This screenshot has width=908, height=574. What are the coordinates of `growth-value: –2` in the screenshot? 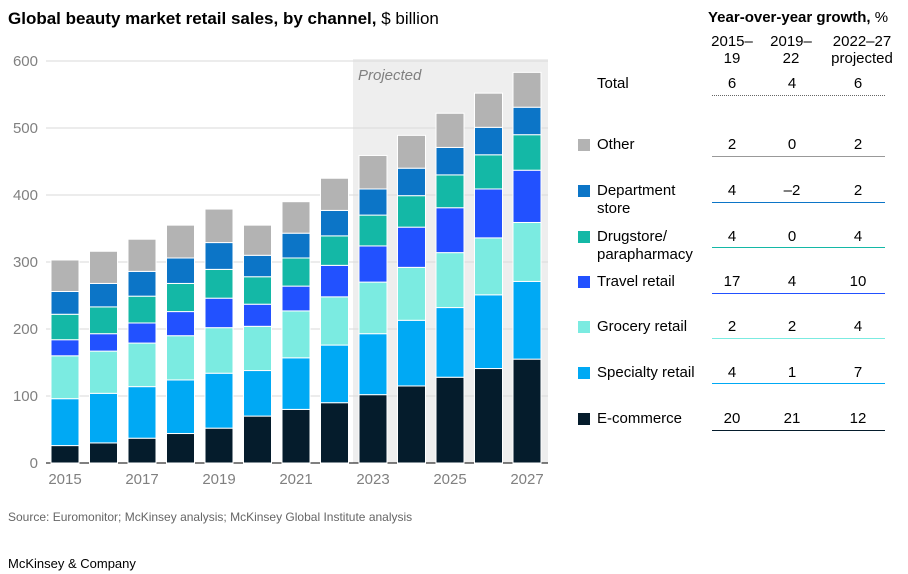 It's located at (792, 190).